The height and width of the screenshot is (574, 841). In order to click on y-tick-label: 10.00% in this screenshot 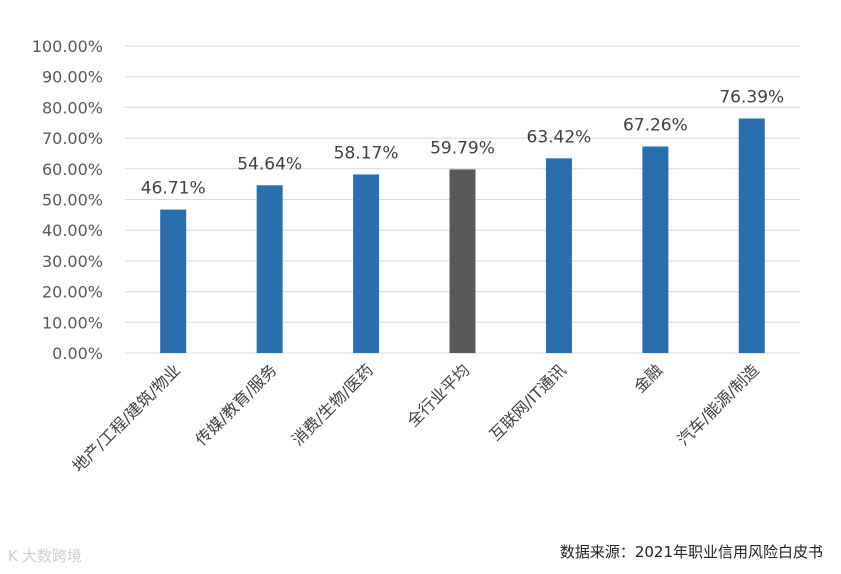, I will do `click(72, 322)`.